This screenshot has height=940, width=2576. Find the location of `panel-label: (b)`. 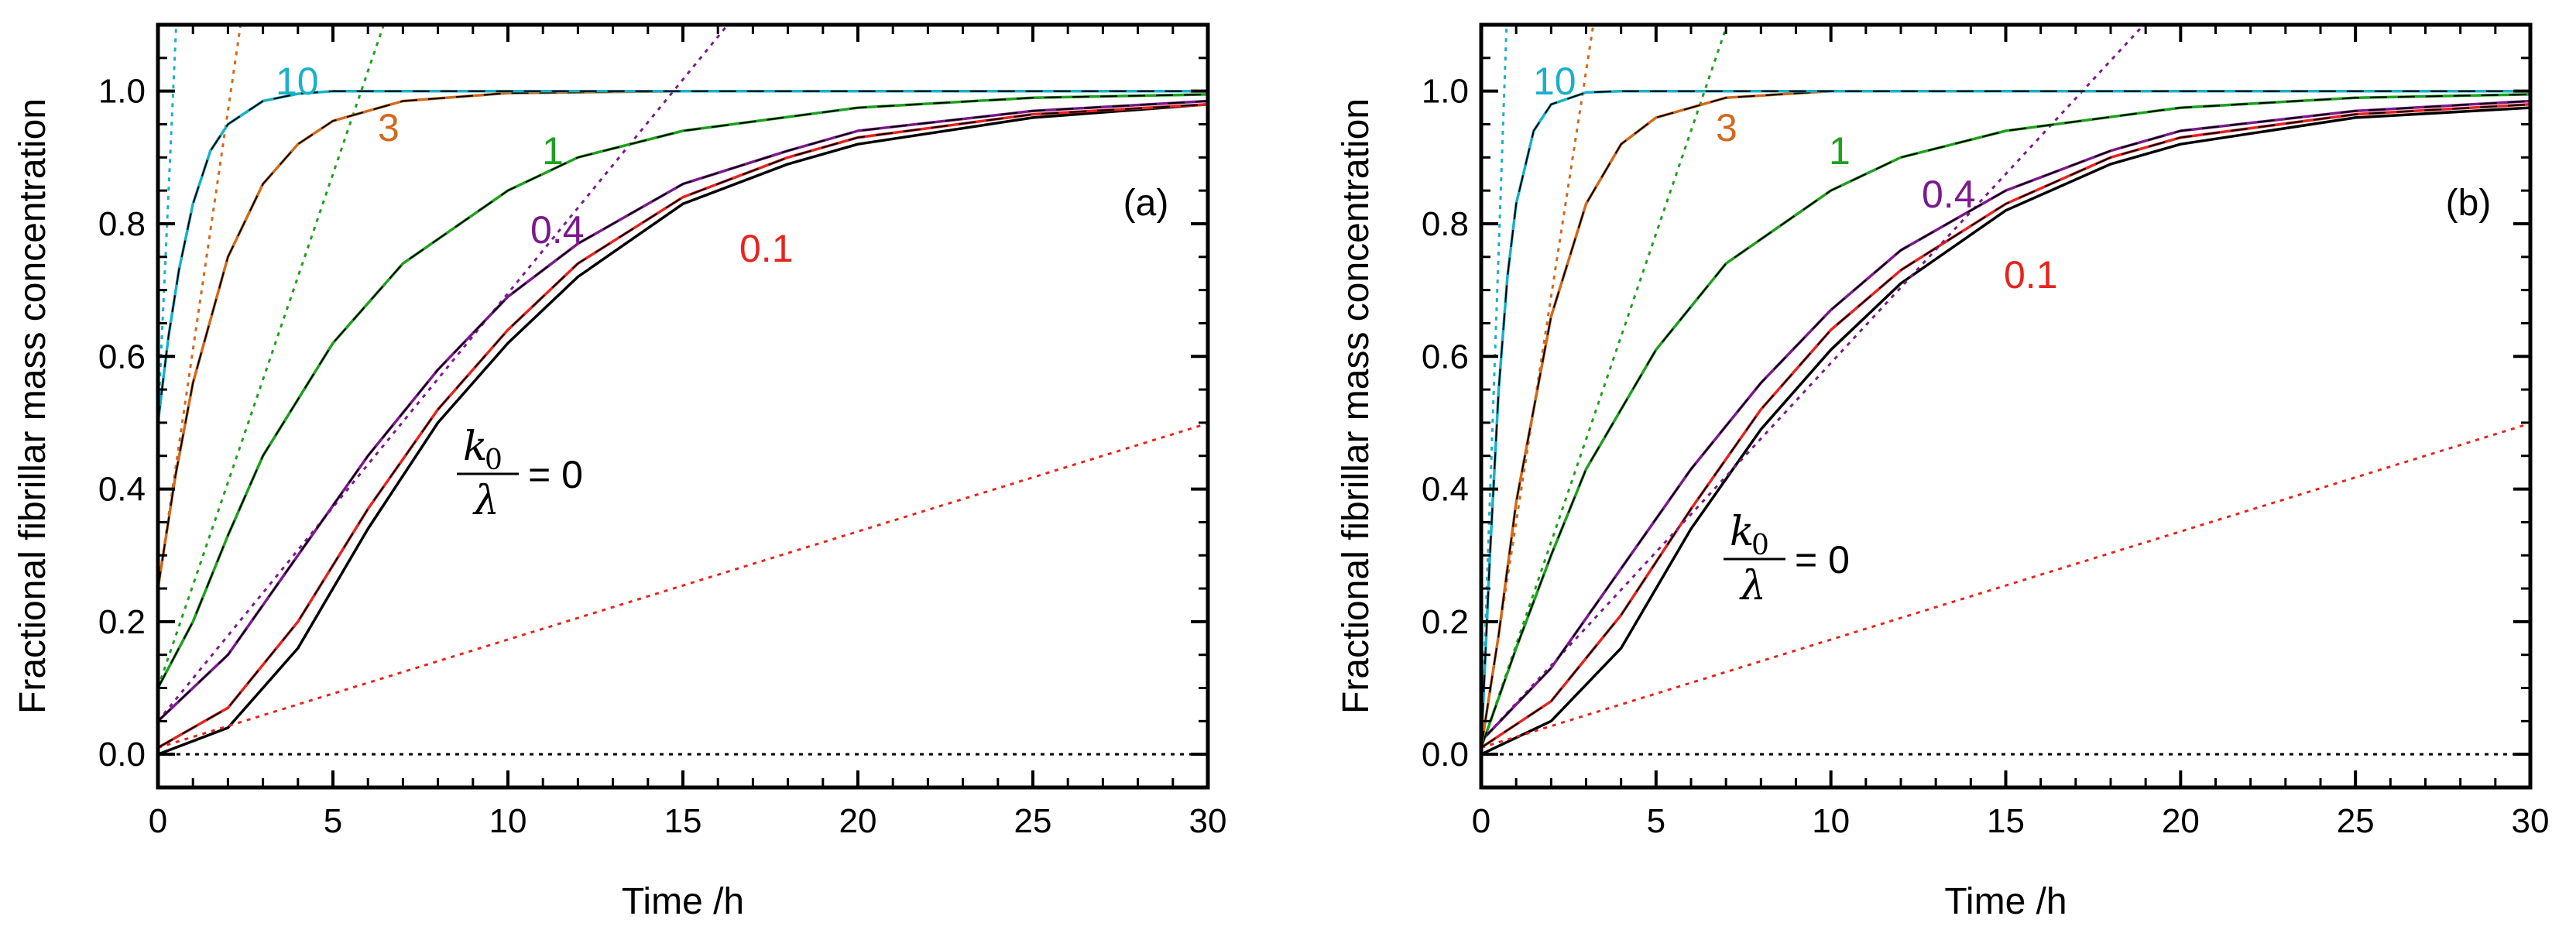

panel-label: (b) is located at coordinates (2469, 203).